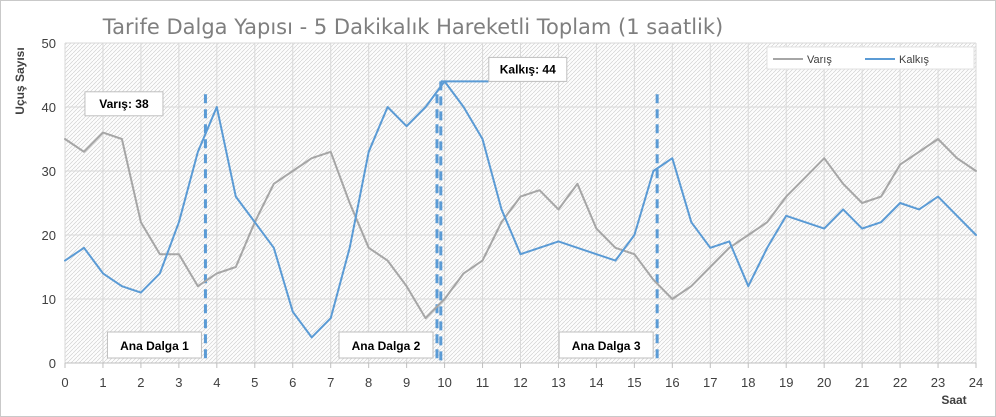 Image resolution: width=996 pixels, height=417 pixels. What do you see at coordinates (953, 400) in the screenshot?
I see `x-axis-label: Saat` at bounding box center [953, 400].